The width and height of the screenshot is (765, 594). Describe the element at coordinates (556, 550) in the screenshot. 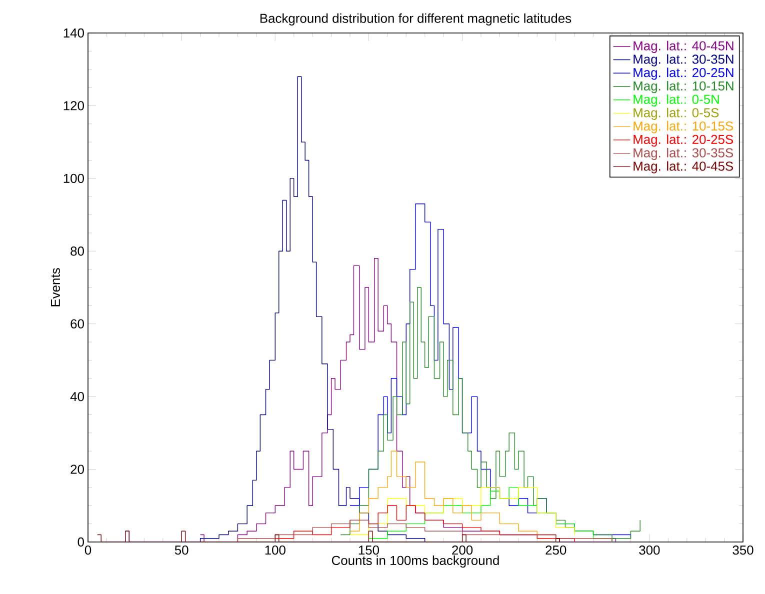

I see `x-tick-label: 250` at that location.